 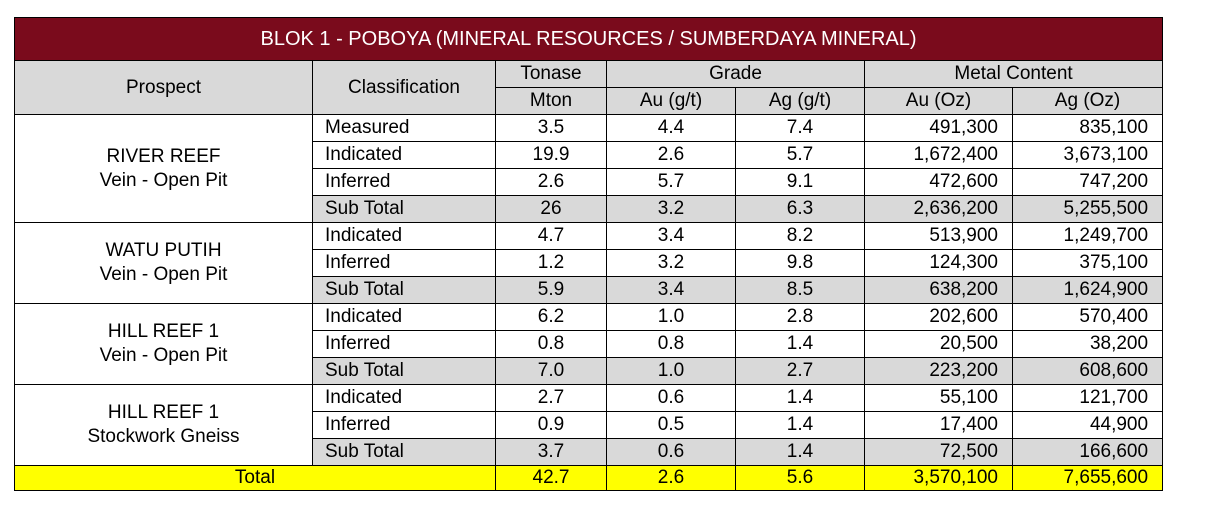 I want to click on table-row: Inferred 2.6 5.7 9.1 472,600 747,200, so click(x=589, y=182).